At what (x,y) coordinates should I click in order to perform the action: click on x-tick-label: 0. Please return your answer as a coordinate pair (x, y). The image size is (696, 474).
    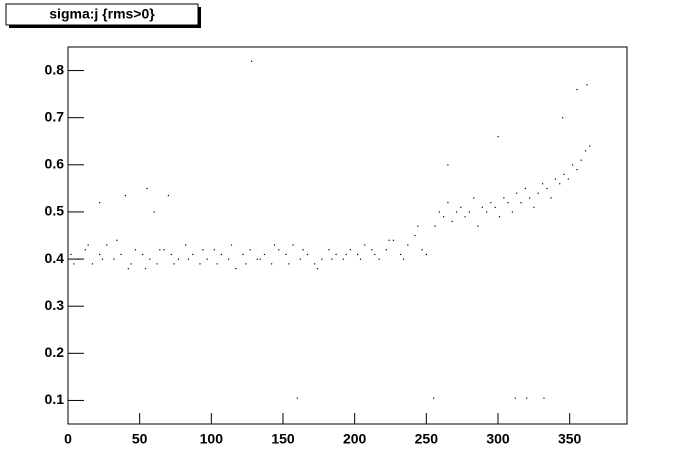
    Looking at the image, I should click on (68, 439).